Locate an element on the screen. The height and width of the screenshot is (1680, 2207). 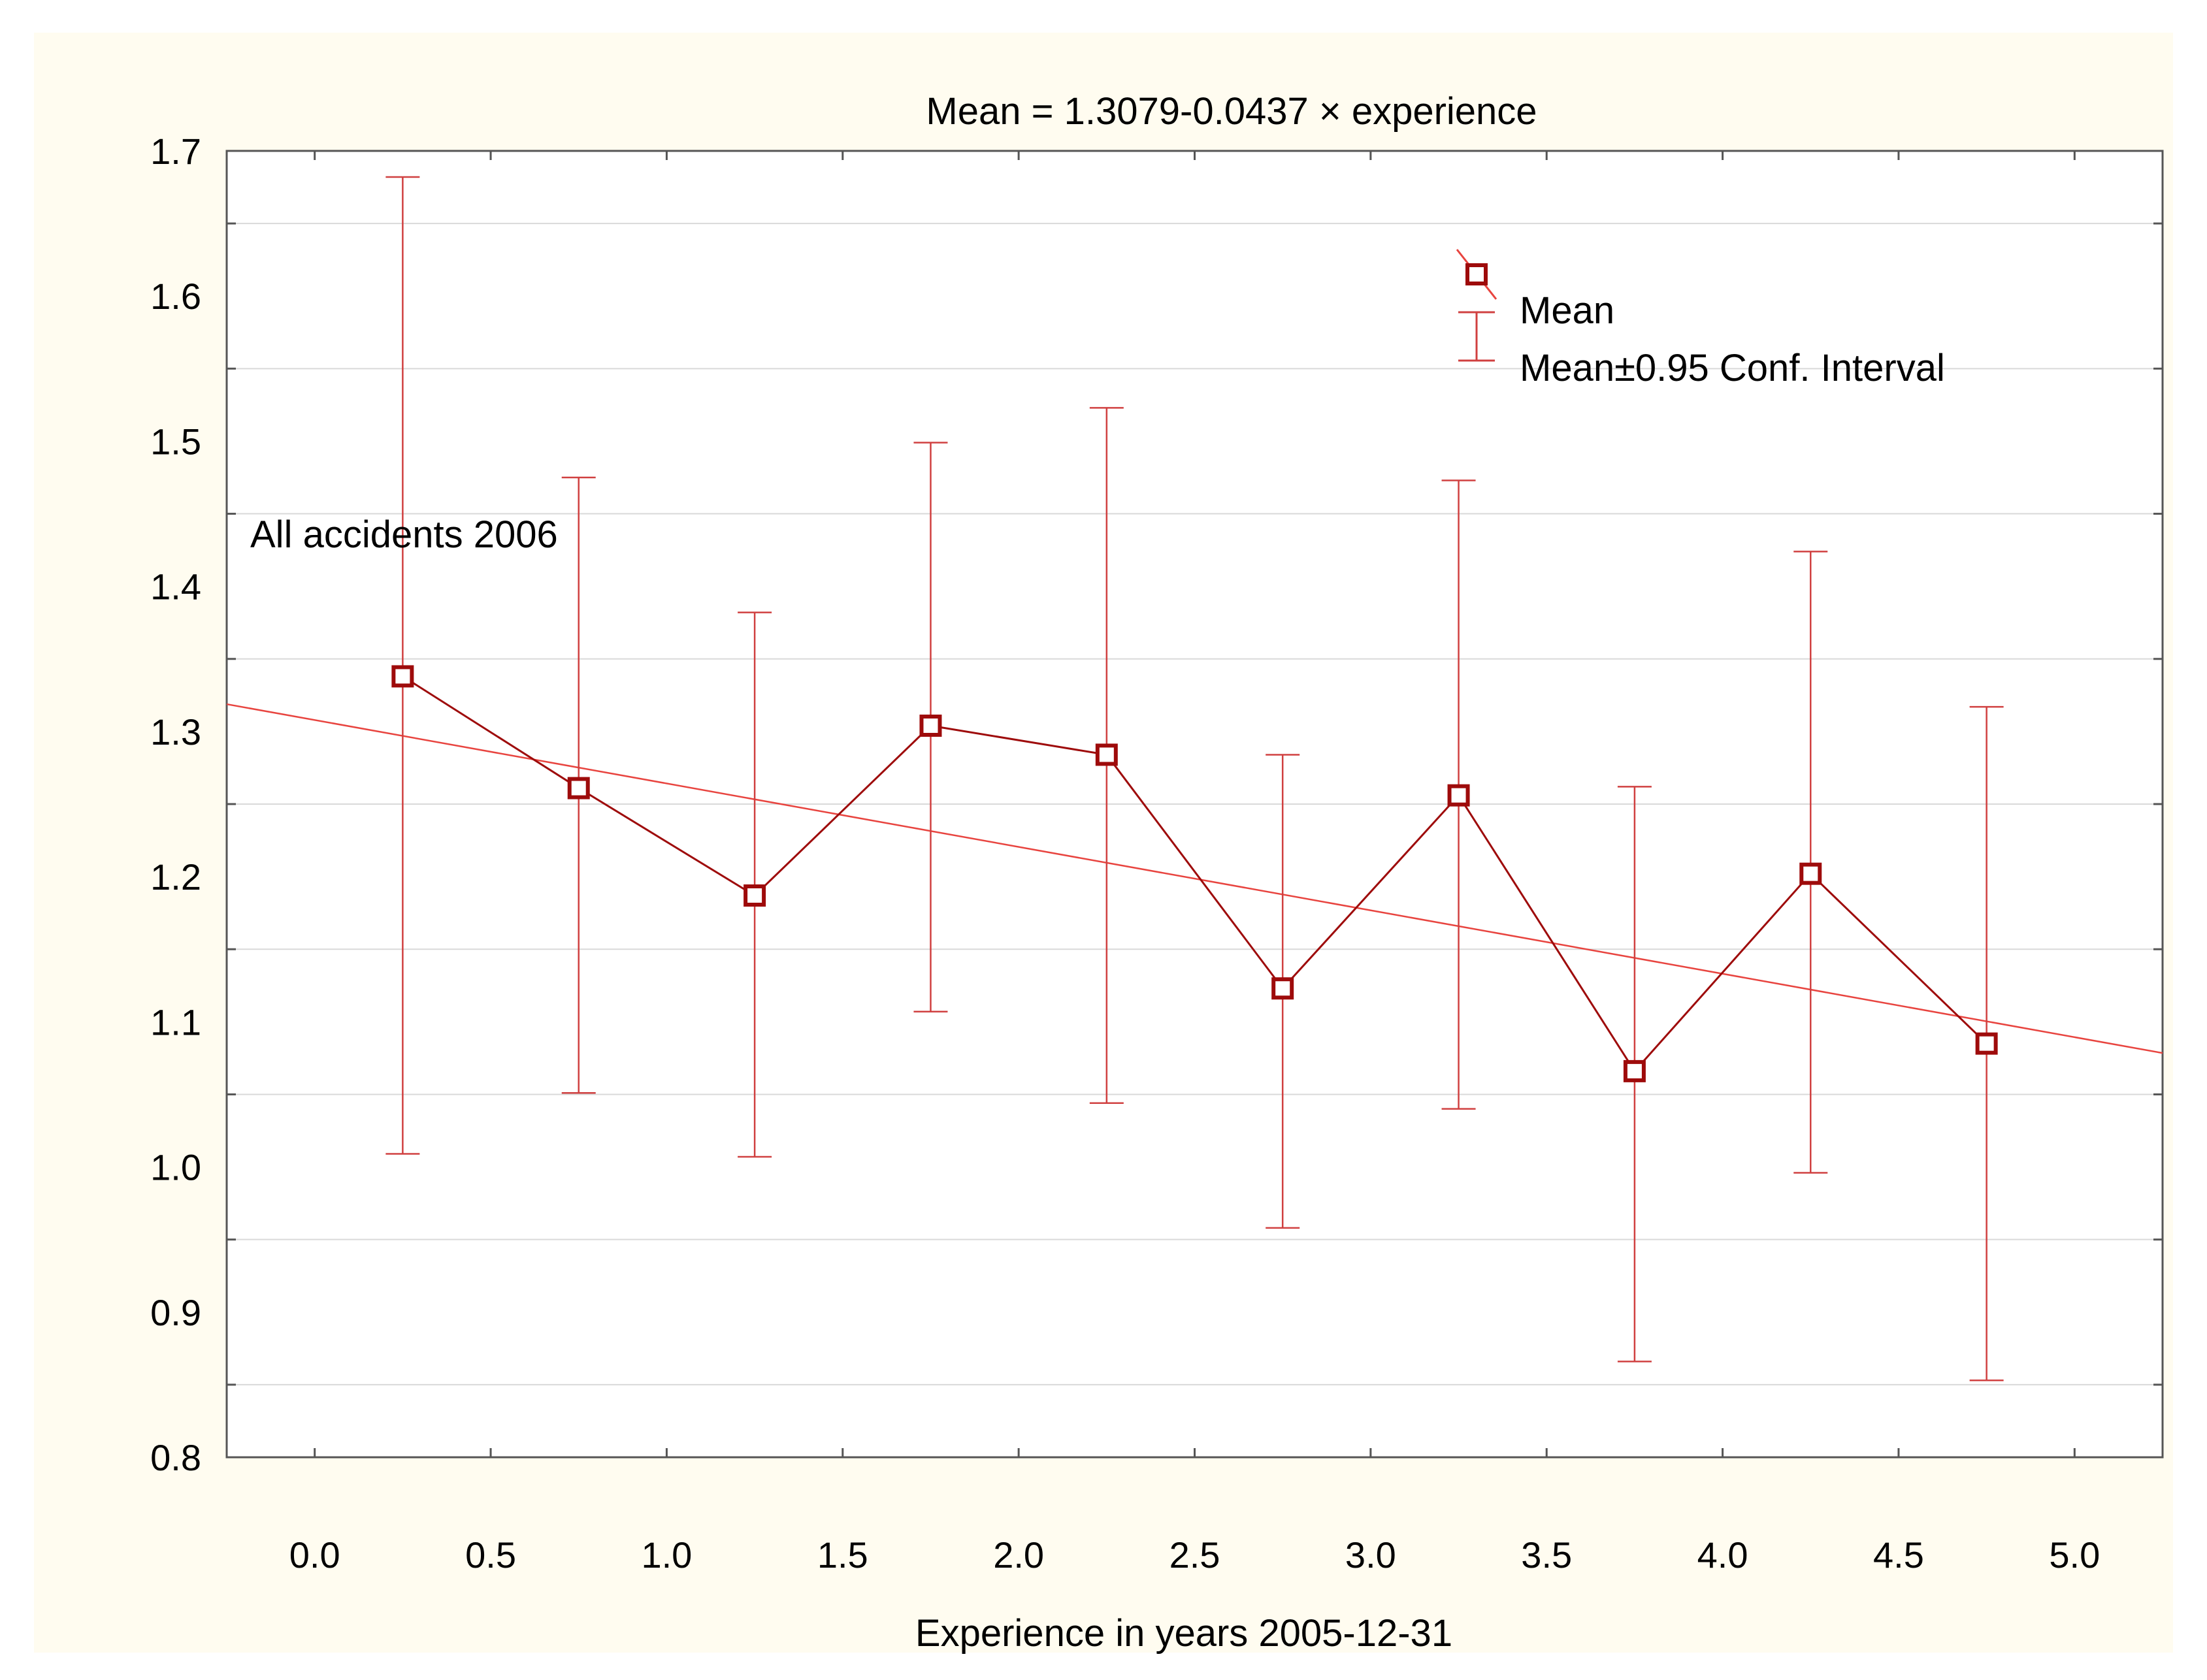
y-tick-label: 1.4 is located at coordinates (175, 586).